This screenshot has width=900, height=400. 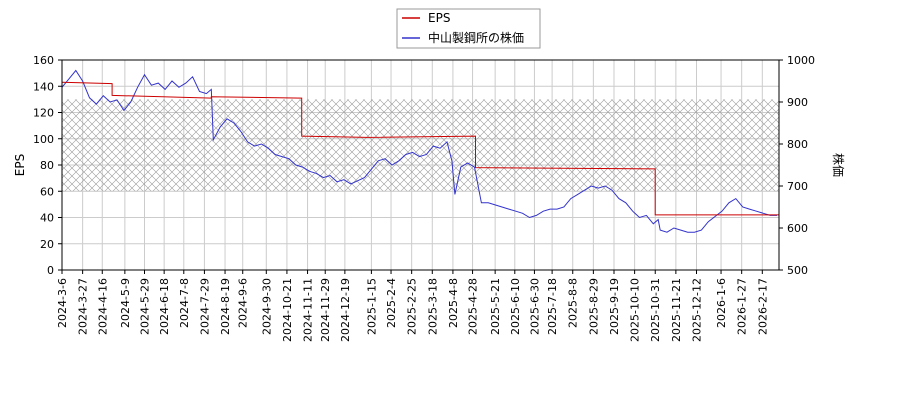 I want to click on x-tick-label: 2024-5-29, so click(x=145, y=306).